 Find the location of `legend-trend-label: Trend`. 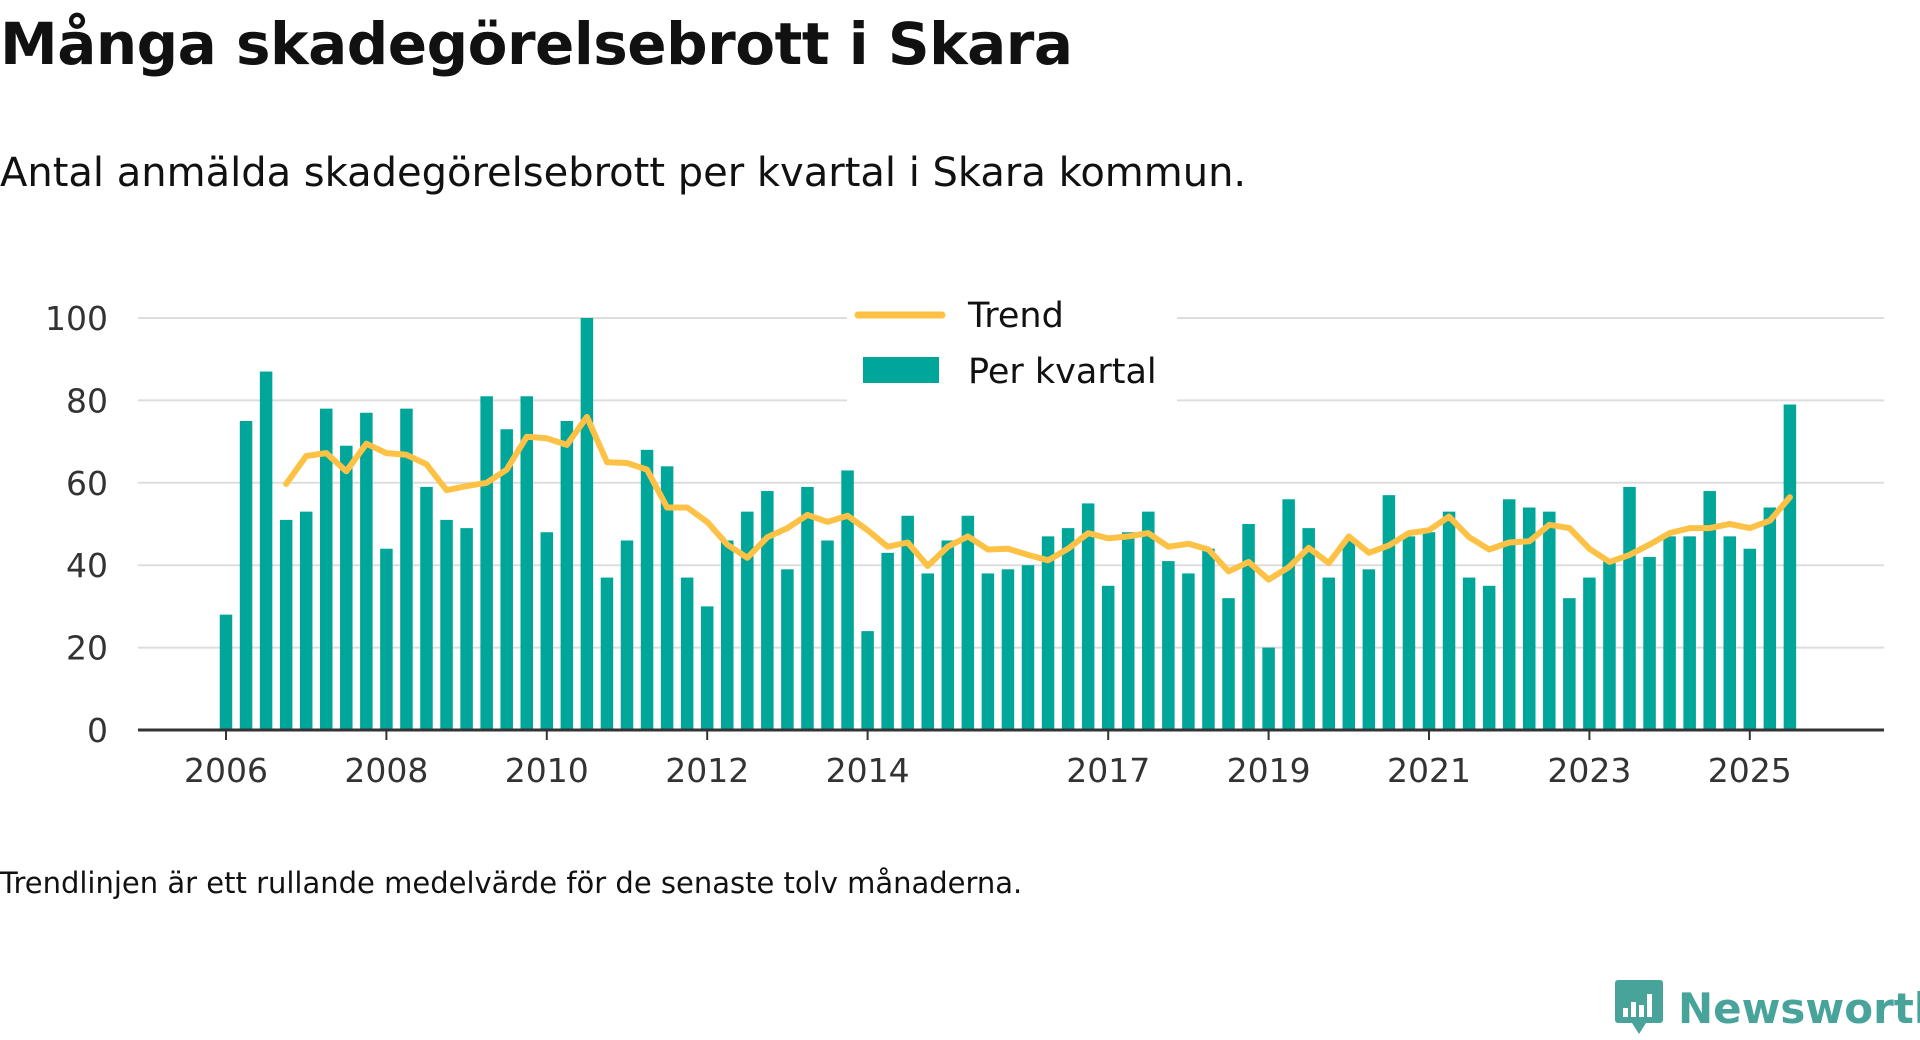

legend-trend-label: Trend is located at coordinates (1015, 316).